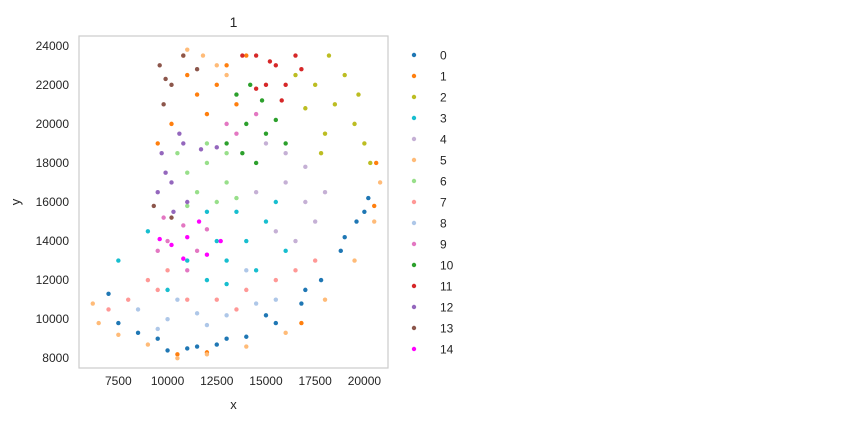 This screenshot has width=863, height=421. Describe the element at coordinates (429, 98) in the screenshot. I see `legend-item-2: 2` at that location.